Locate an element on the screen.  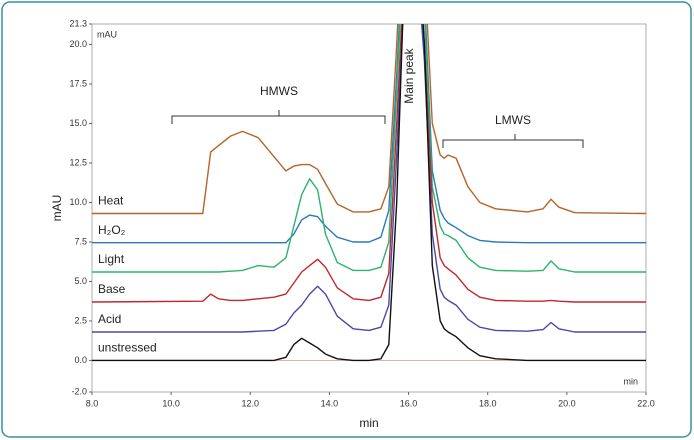
lmws-label: LMWS is located at coordinates (513, 120).